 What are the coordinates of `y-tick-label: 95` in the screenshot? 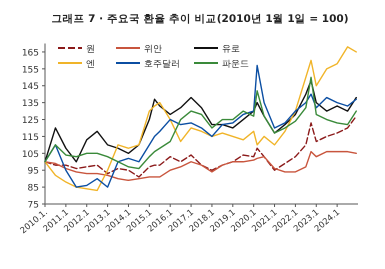 It's located at (33, 171).